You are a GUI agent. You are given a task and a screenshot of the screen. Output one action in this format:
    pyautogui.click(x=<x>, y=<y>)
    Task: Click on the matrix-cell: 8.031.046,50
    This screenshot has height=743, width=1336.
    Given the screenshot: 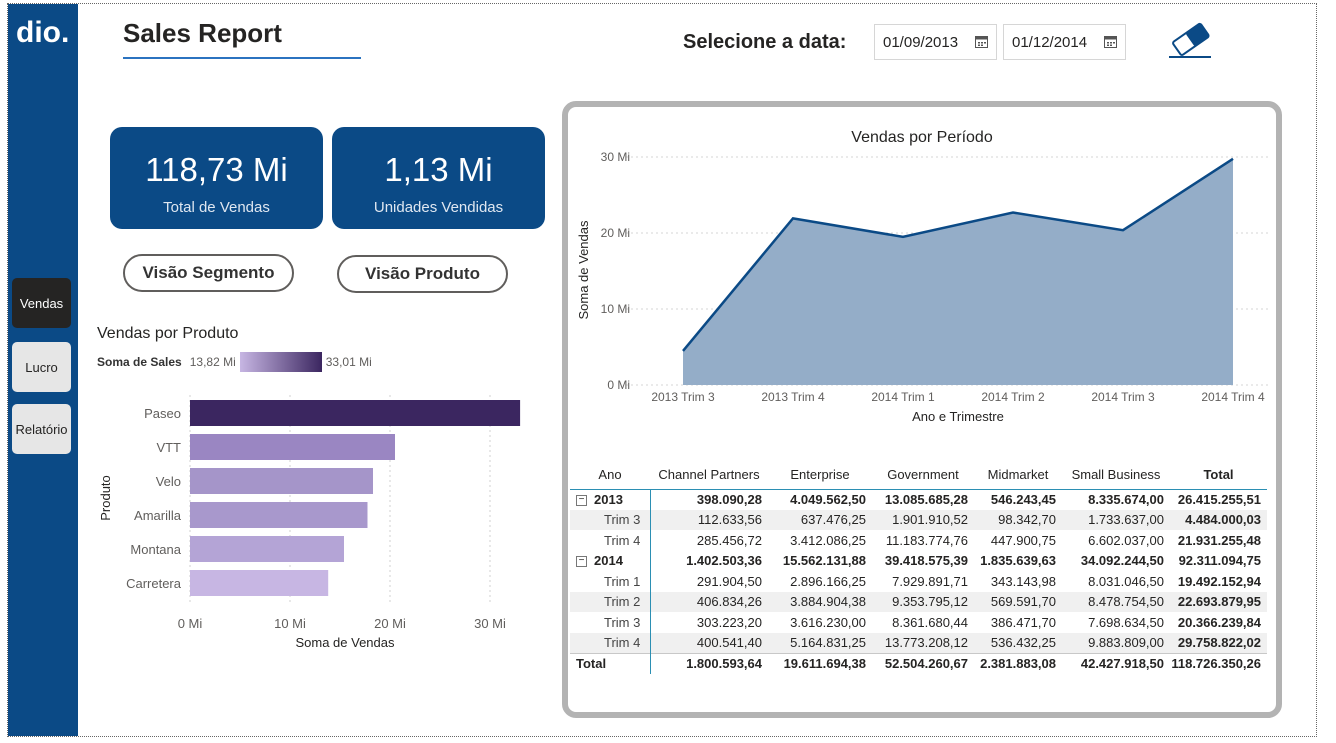 What is the action you would take?
    pyautogui.click(x=1126, y=581)
    